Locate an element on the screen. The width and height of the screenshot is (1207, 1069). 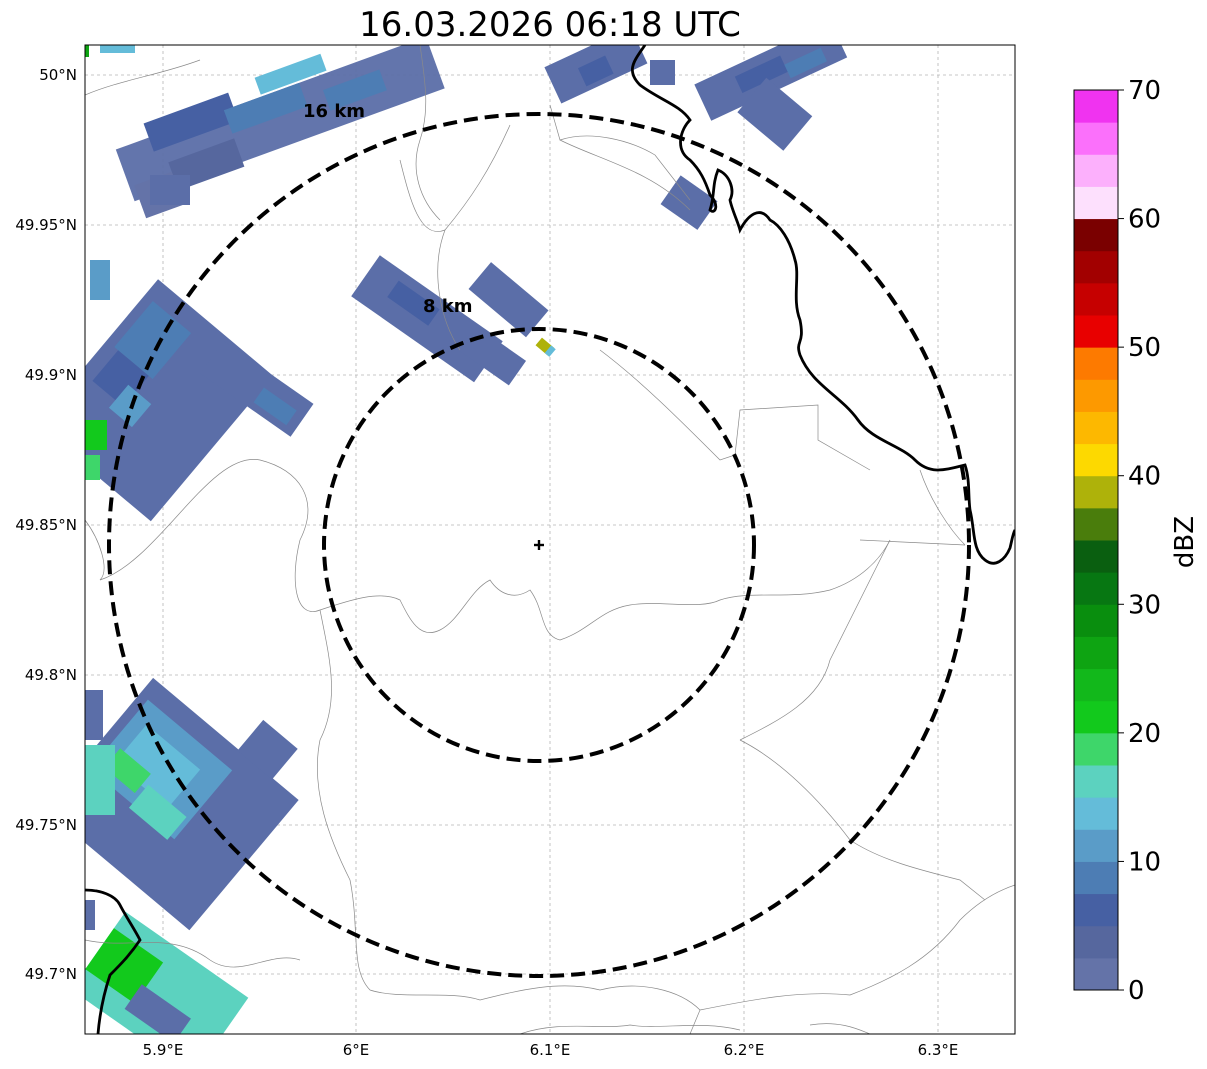
colorbar-tick-label: 50 is located at coordinates (1144, 348).